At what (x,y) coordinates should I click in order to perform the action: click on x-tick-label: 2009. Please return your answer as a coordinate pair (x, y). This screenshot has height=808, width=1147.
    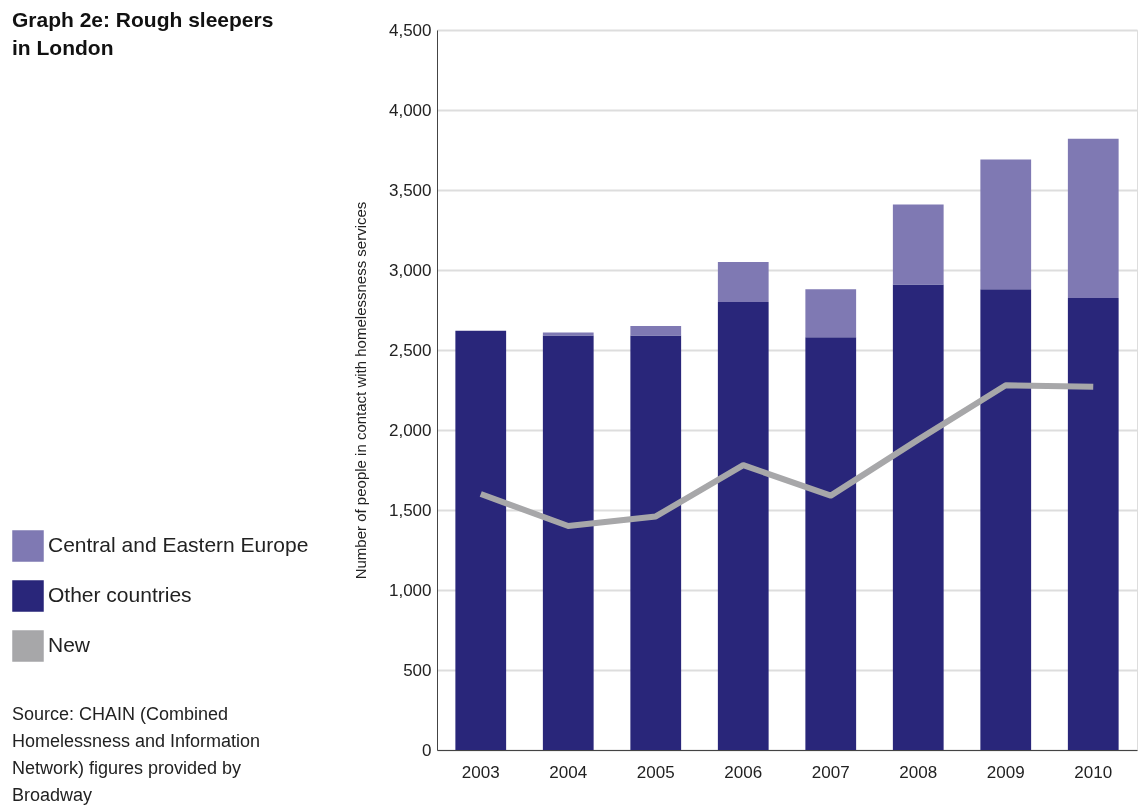
    Looking at the image, I should click on (1005, 772).